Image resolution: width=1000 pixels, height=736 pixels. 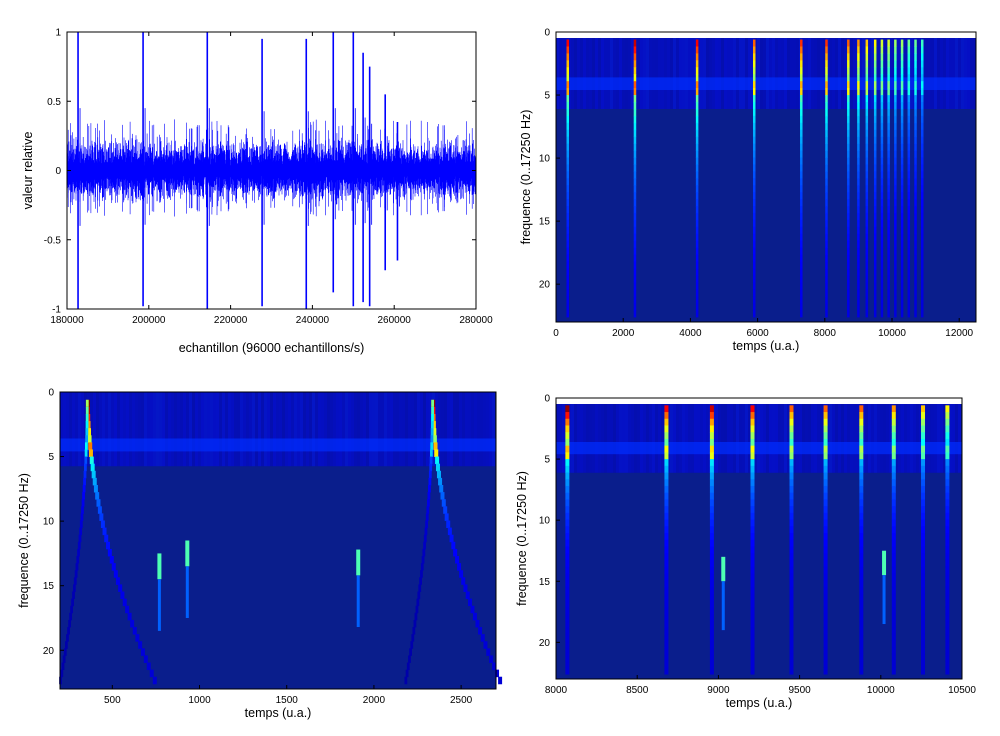 I want to click on x-tick-label: 260000, so click(x=395, y=320).